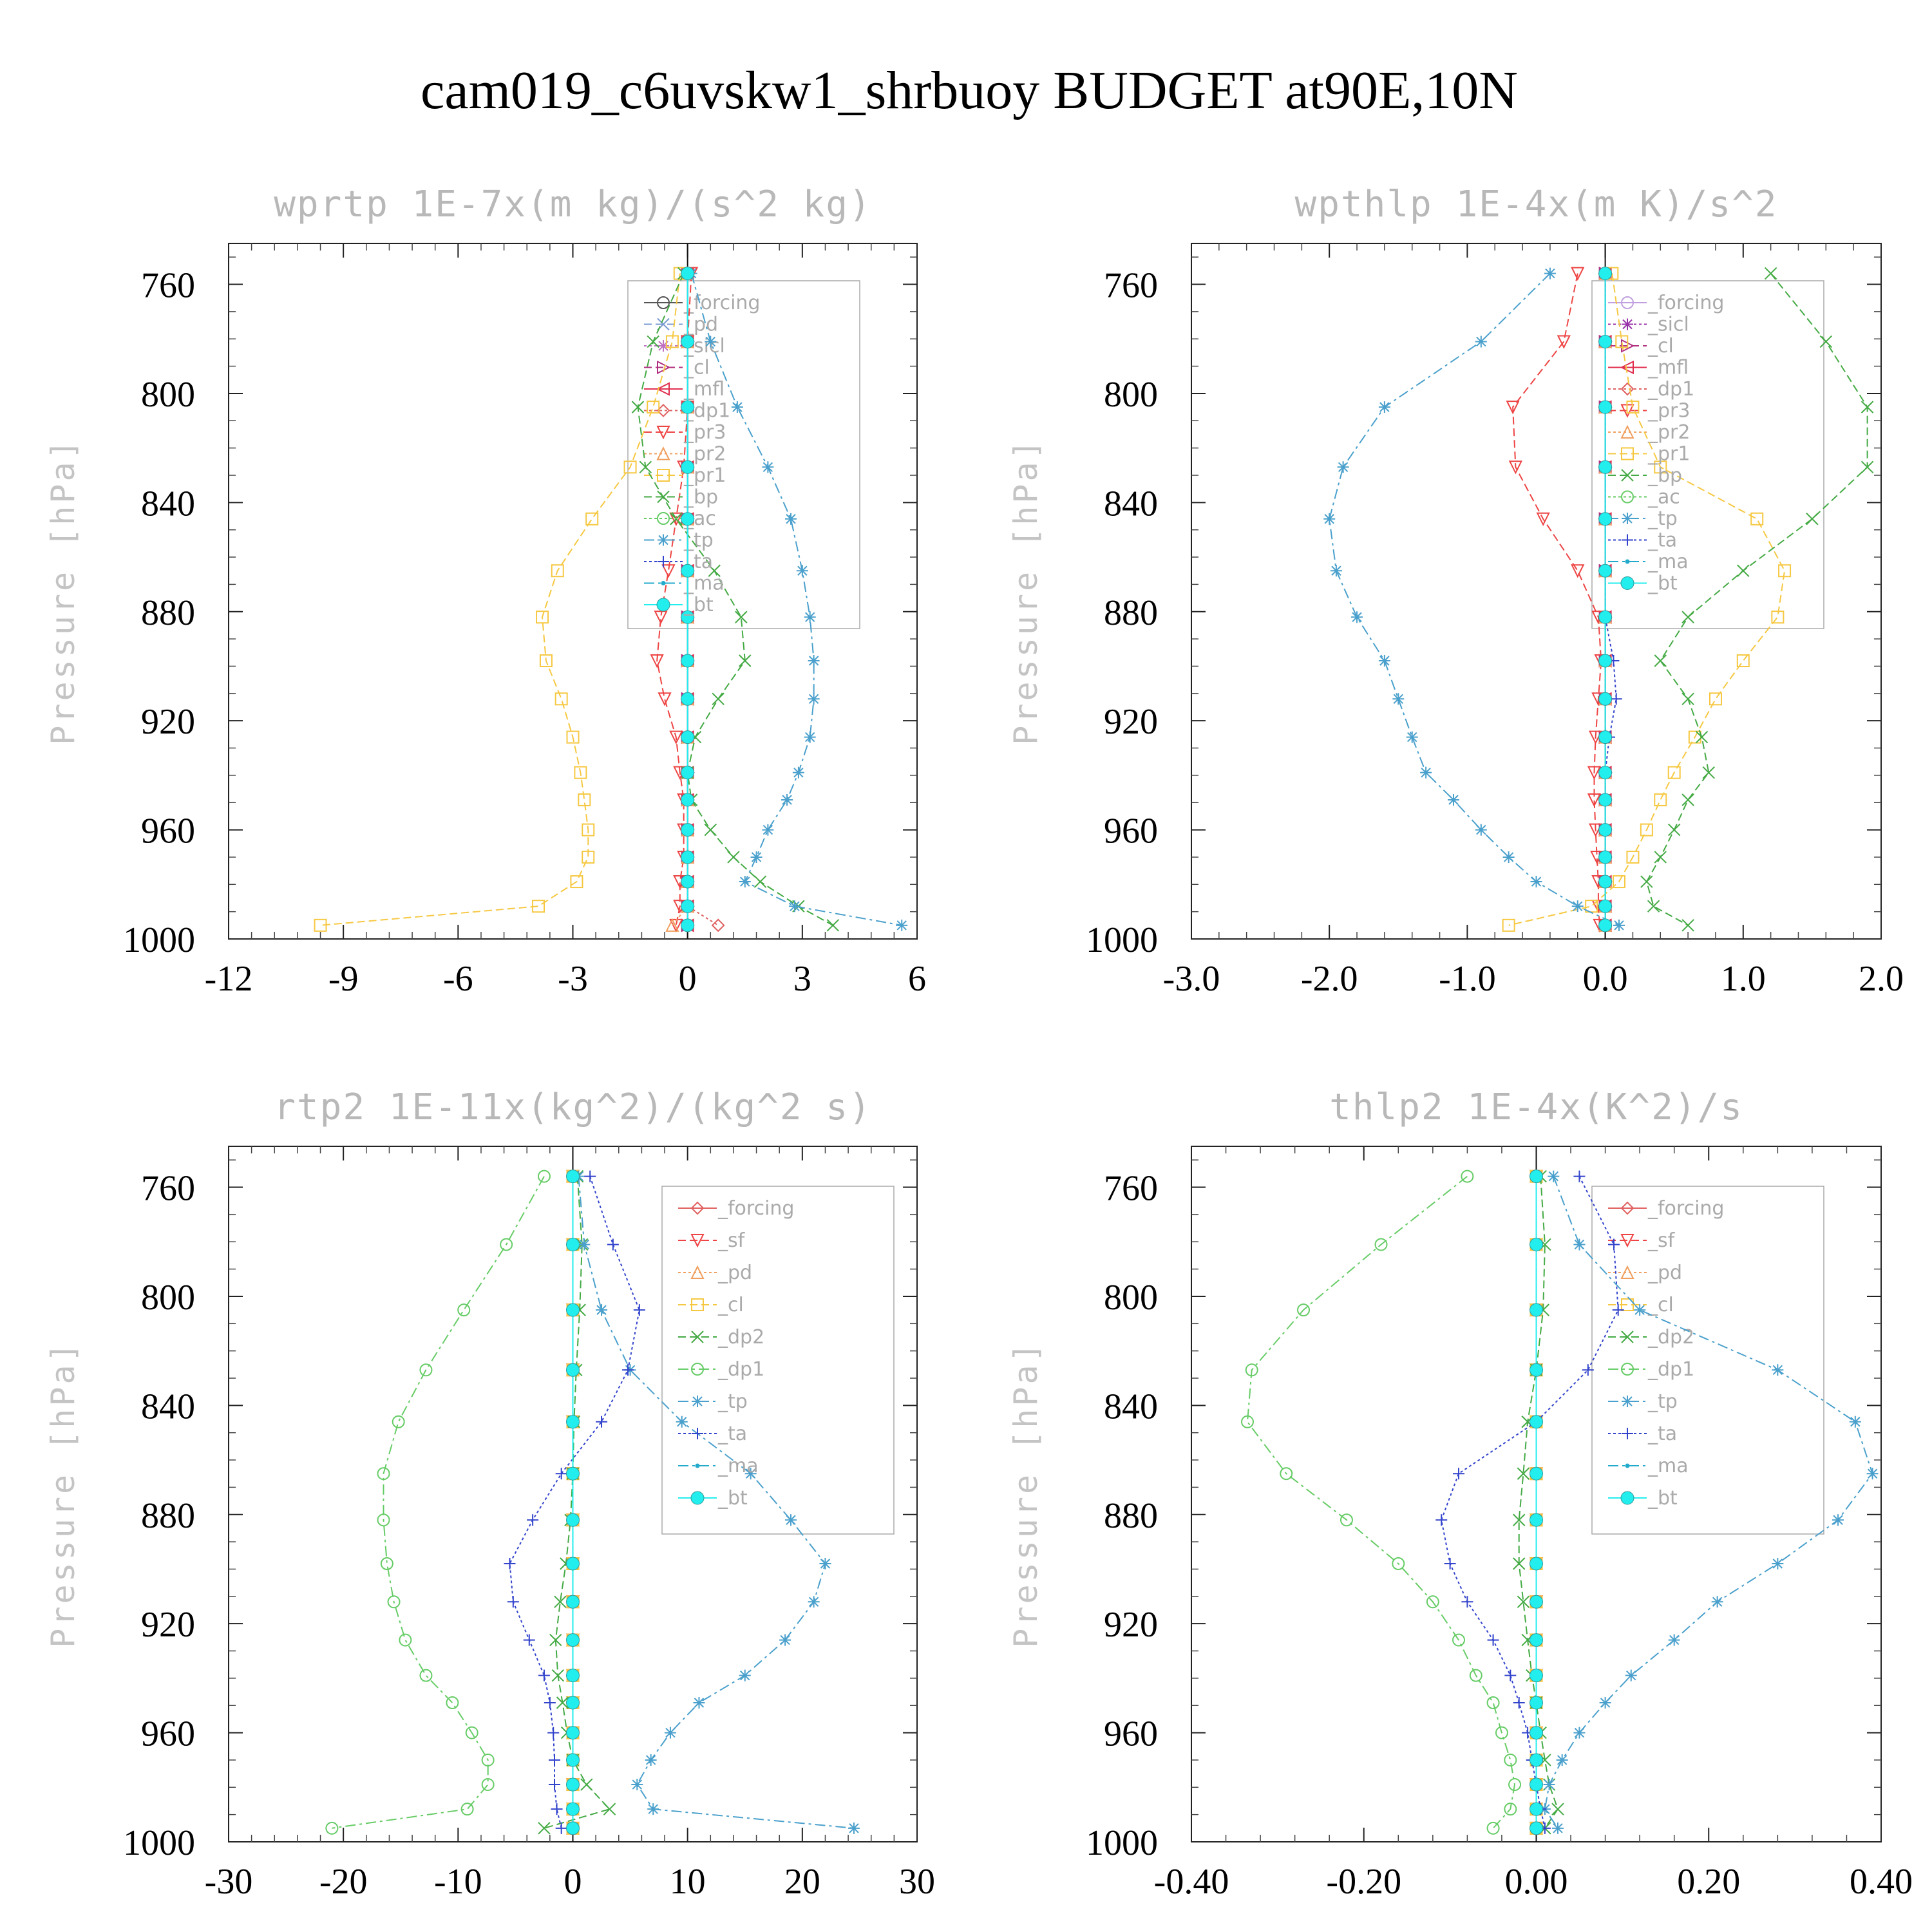  I want to click on y-tick-label: 920, so click(168, 1625).